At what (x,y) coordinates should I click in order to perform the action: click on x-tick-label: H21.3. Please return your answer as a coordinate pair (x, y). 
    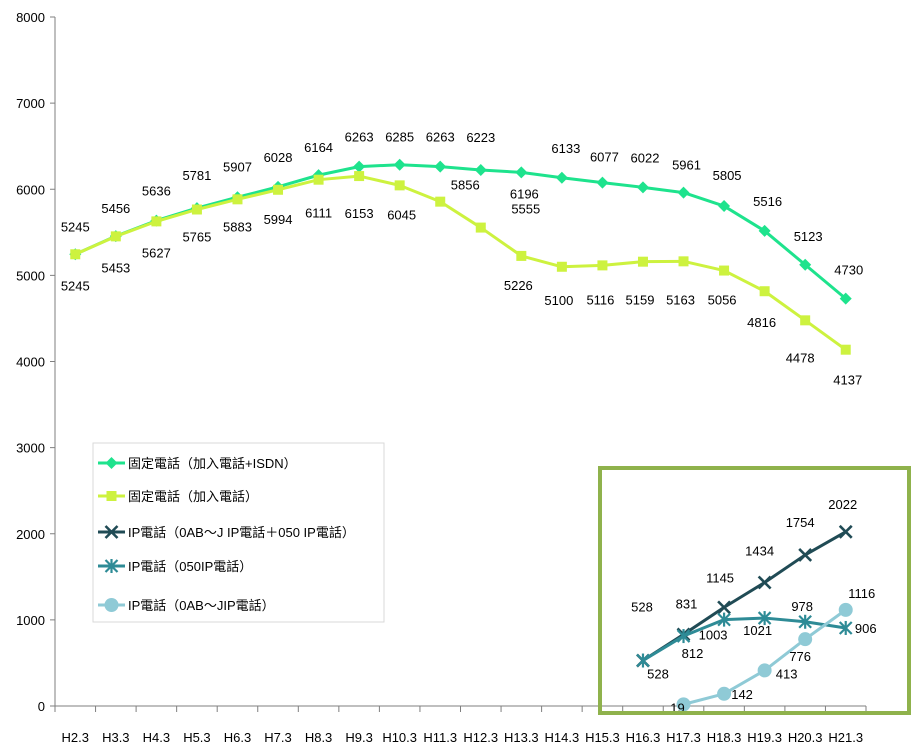
    Looking at the image, I should click on (845, 737).